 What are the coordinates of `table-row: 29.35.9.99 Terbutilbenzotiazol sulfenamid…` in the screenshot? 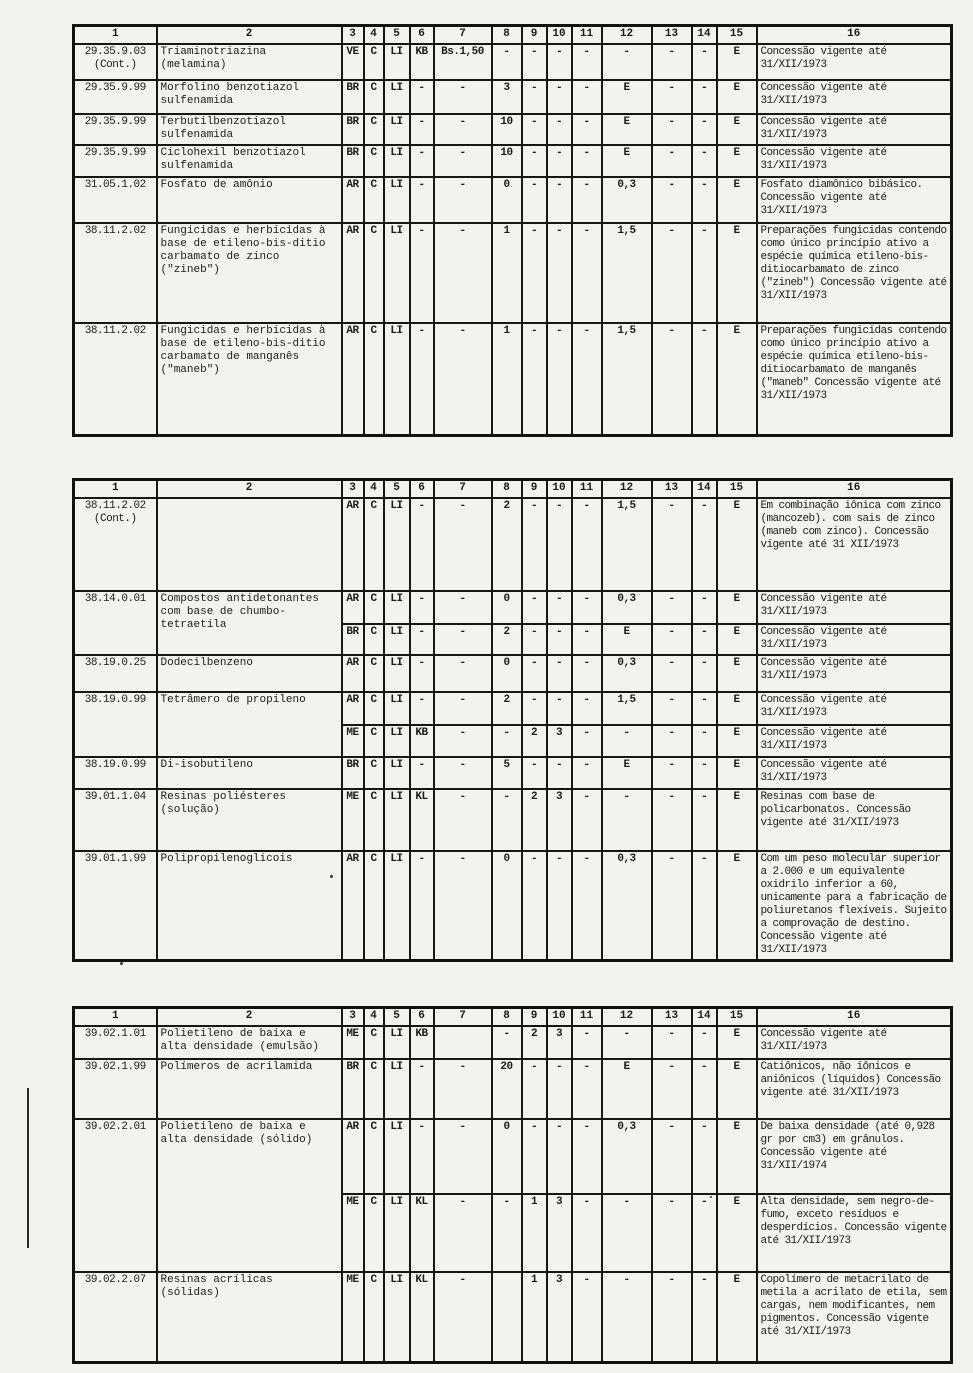 It's located at (512, 129).